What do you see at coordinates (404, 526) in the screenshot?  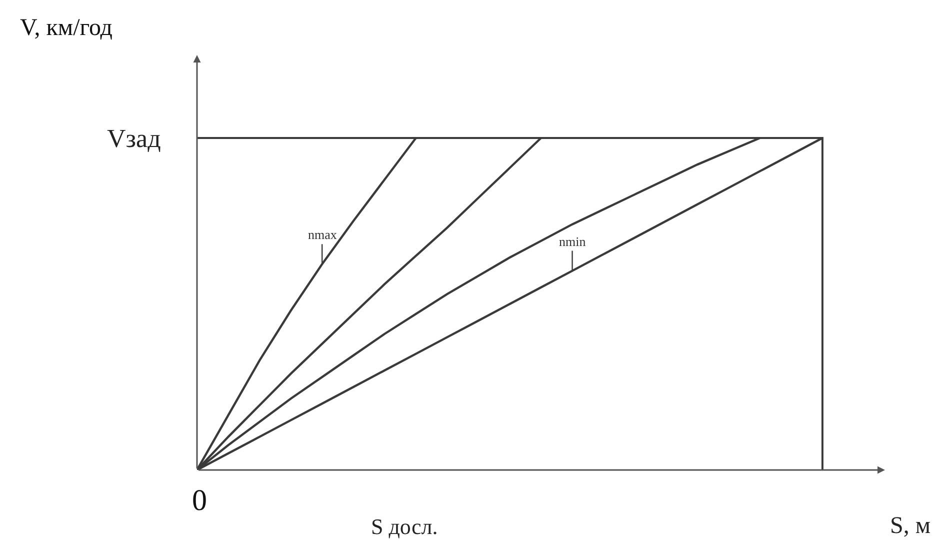 I see `text: S досл.` at bounding box center [404, 526].